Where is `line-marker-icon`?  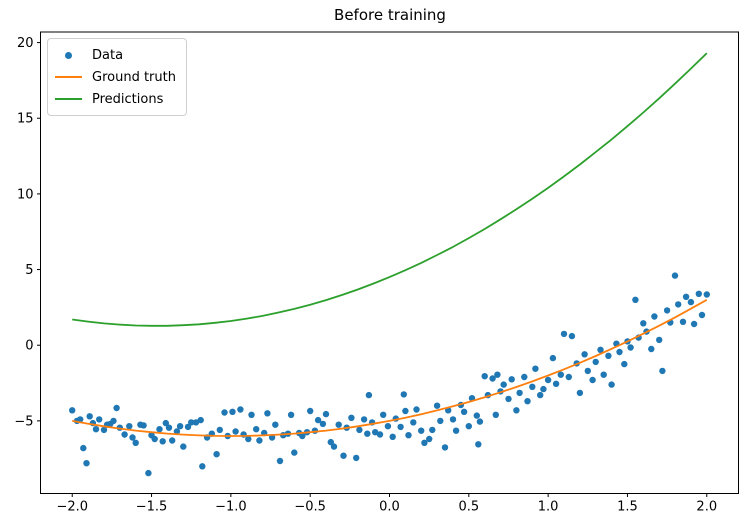 line-marker-icon is located at coordinates (68, 99).